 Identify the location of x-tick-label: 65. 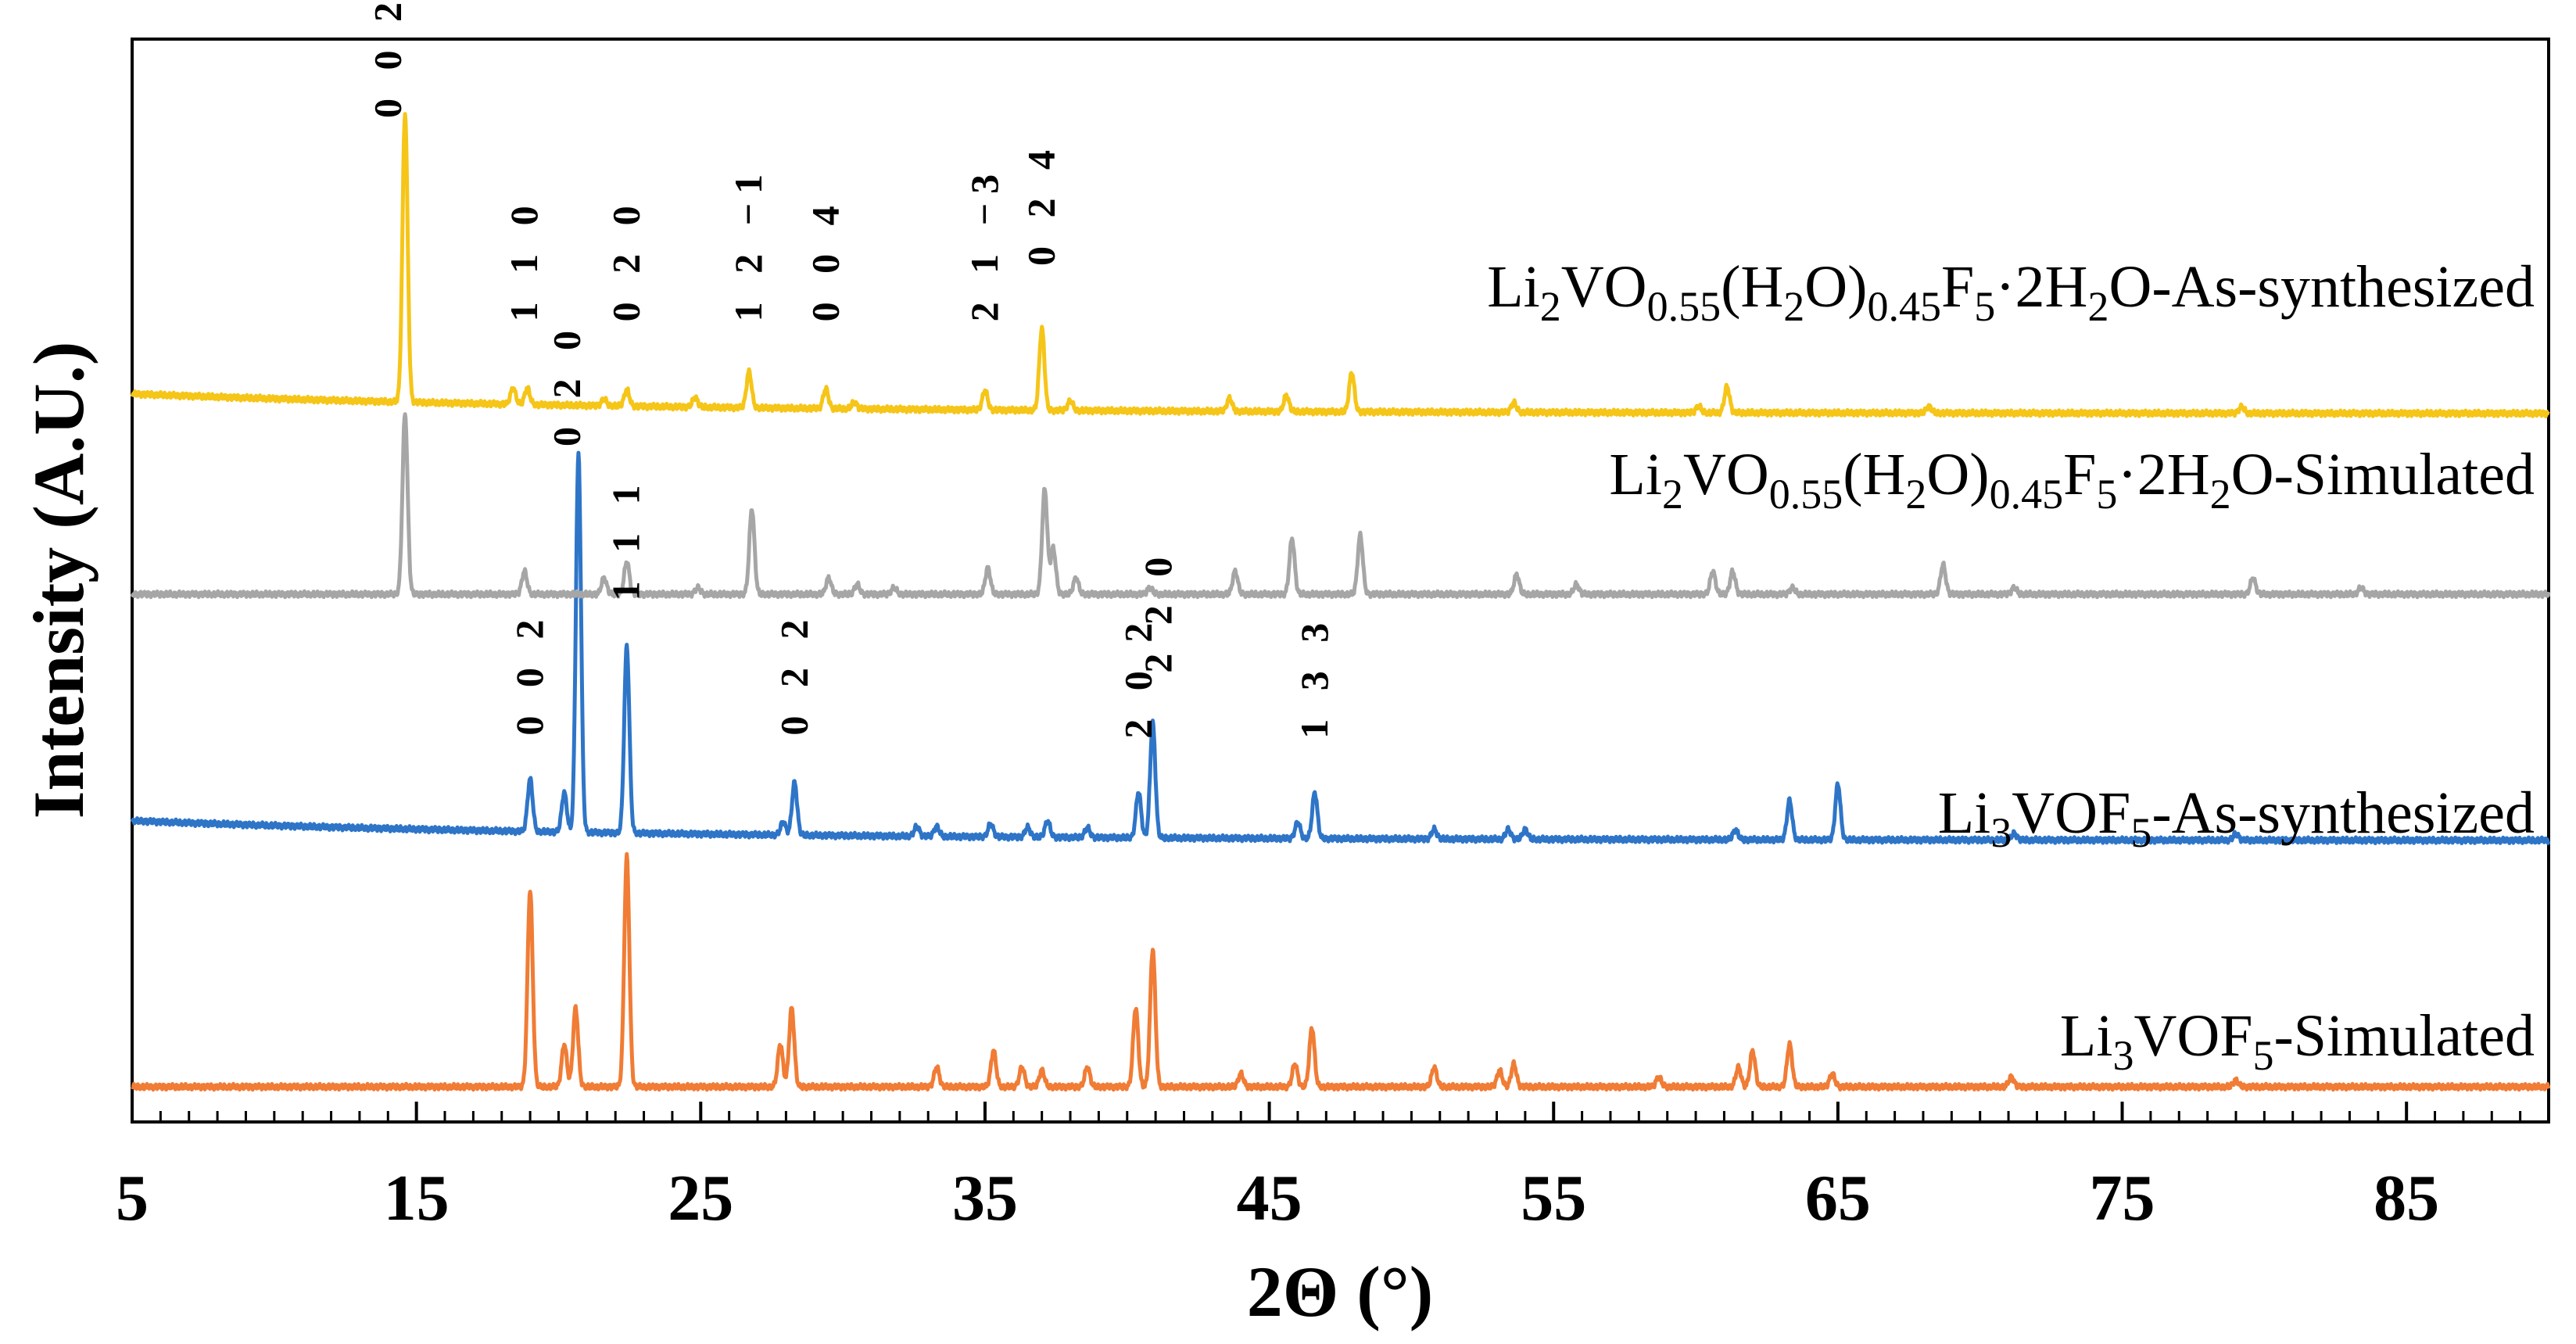
(1838, 1198).